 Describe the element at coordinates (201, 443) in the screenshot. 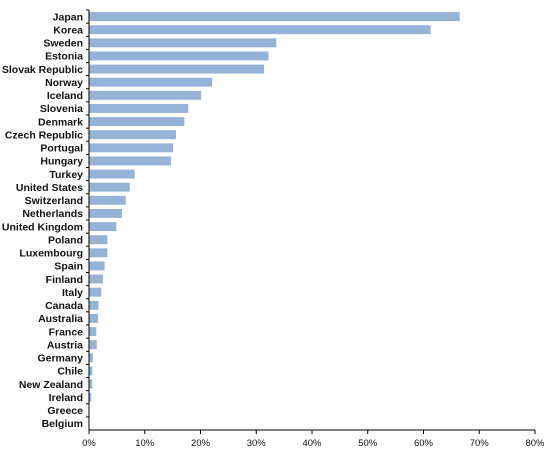

I see `x-tick-label: 20%` at that location.